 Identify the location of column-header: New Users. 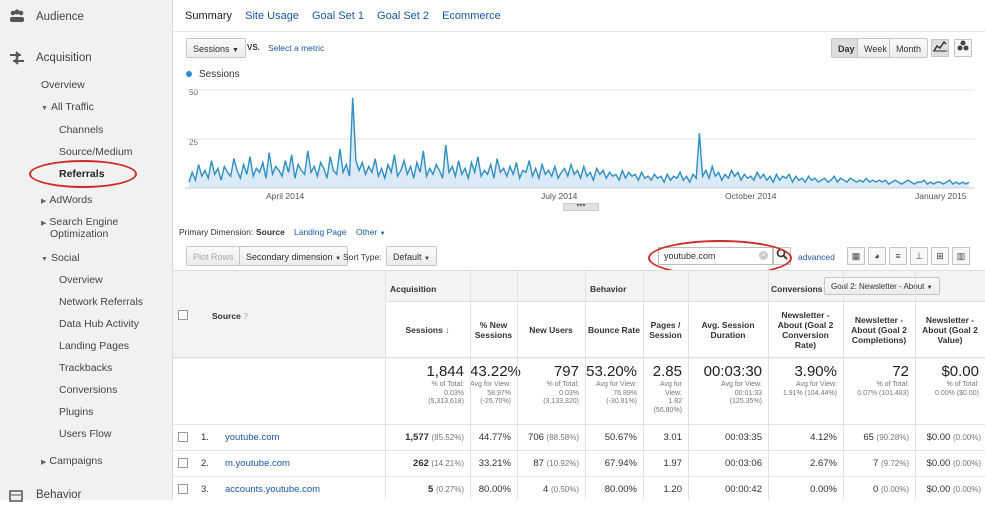
(551, 330).